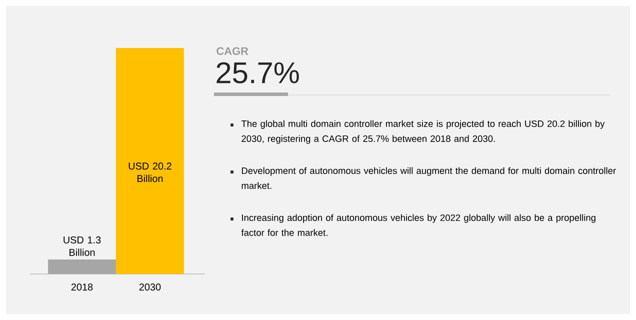  I want to click on data-label: USD 1.3 Billion, so click(82, 246).